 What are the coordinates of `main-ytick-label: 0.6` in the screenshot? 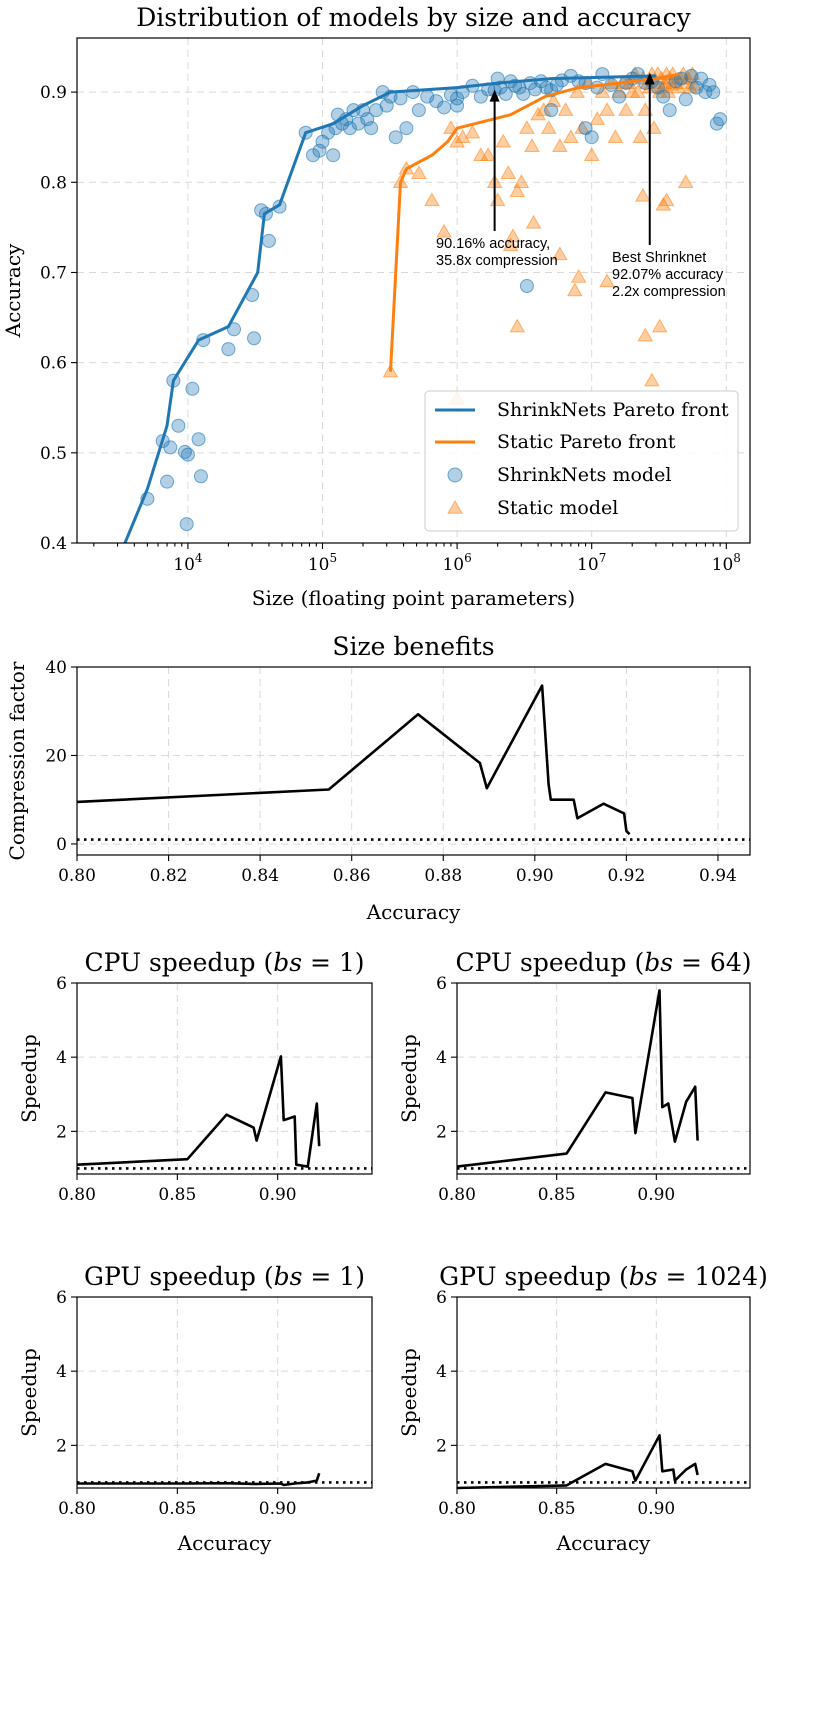 It's located at (53, 364).